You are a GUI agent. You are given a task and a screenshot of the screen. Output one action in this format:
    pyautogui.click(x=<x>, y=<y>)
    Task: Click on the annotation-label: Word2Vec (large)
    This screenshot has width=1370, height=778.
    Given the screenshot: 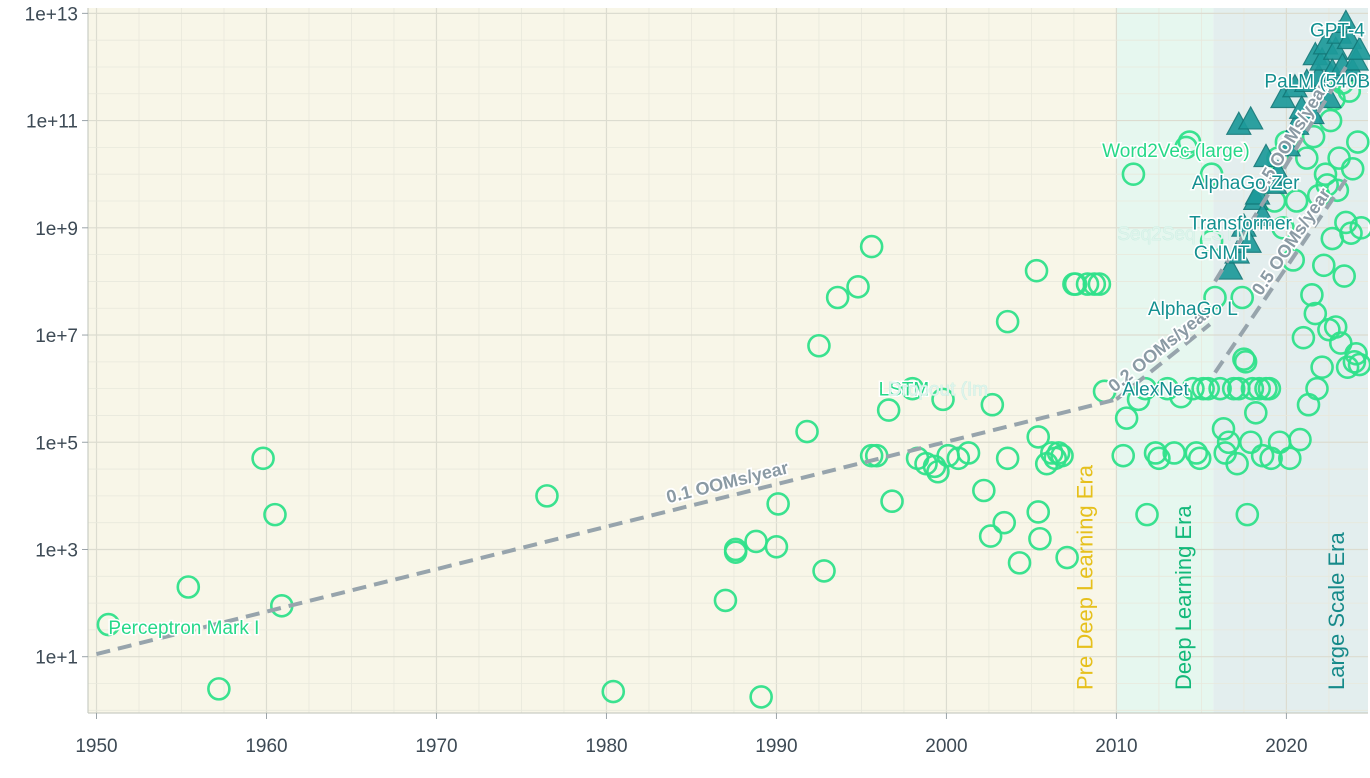 What is the action you would take?
    pyautogui.click(x=1176, y=151)
    